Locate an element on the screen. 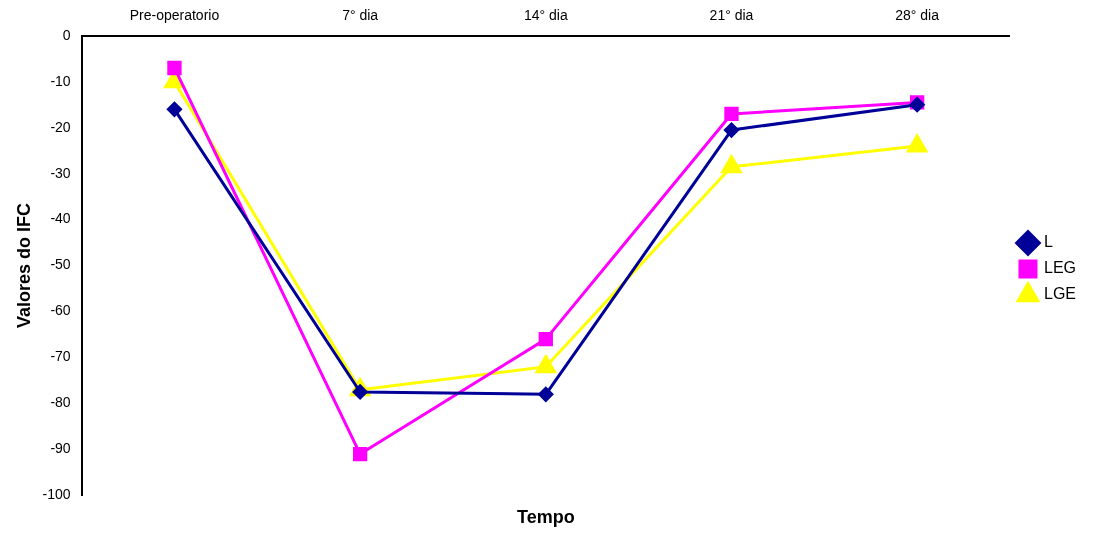 The width and height of the screenshot is (1106, 538). y-tick-label: -70 is located at coordinates (60, 356).